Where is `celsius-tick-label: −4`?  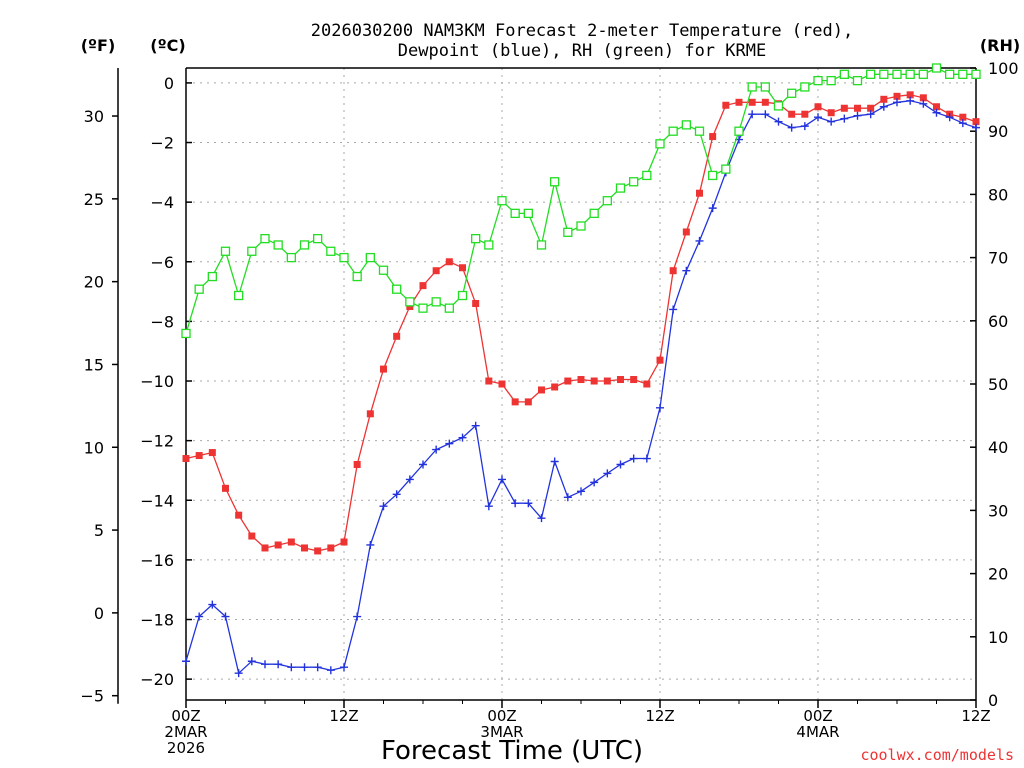
celsius-tick-label: −4 is located at coordinates (162, 202).